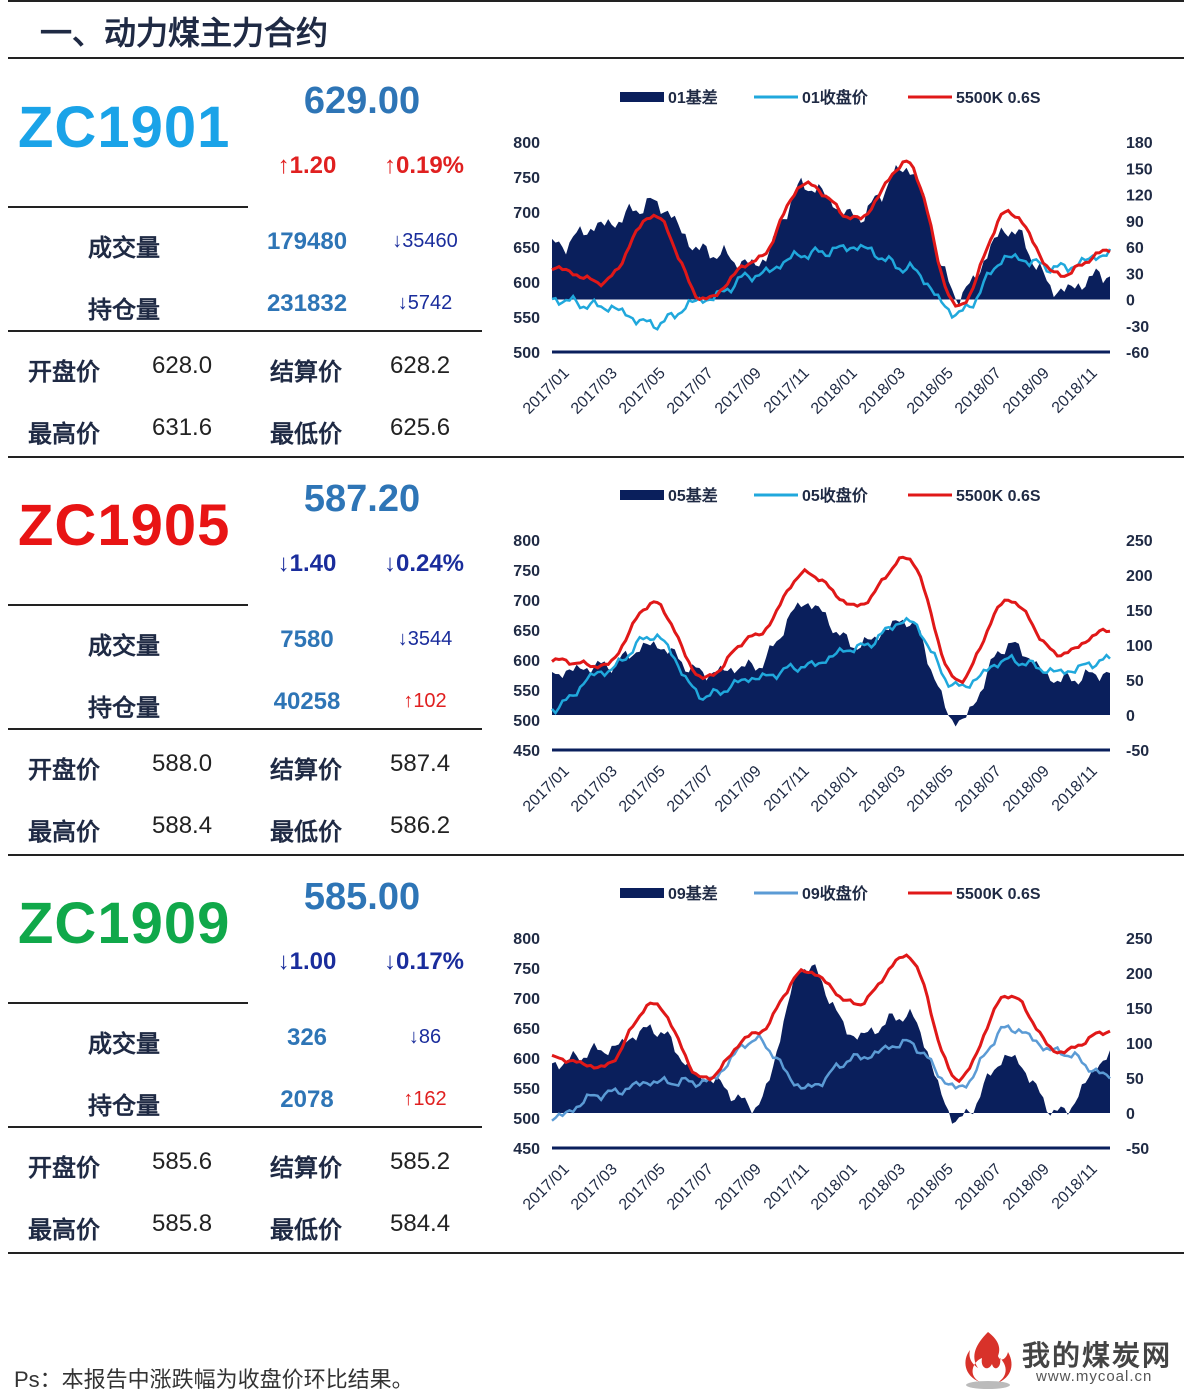 Image resolution: width=1200 pixels, height=1397 pixels. I want to click on y-right-tick: -50, so click(1137, 751).